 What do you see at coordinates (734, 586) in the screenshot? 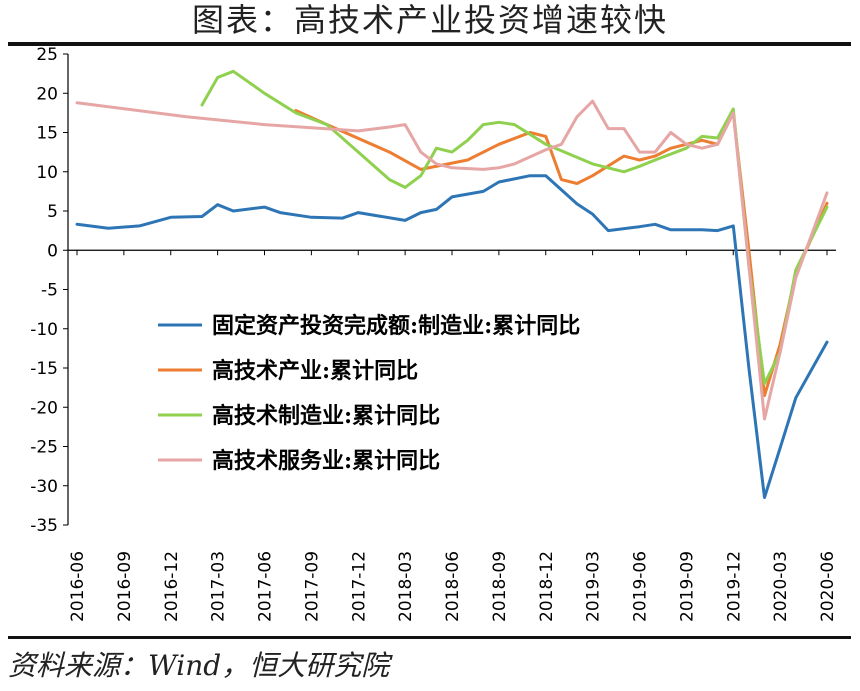
I see `x-tick-label: 2019-12` at bounding box center [734, 586].